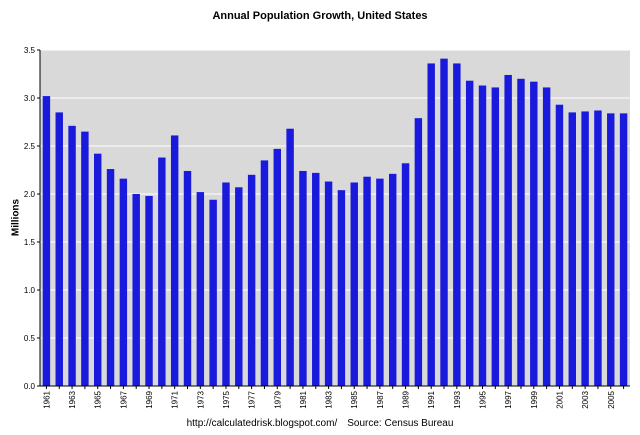 The height and width of the screenshot is (435, 640). What do you see at coordinates (30, 386) in the screenshot?
I see `y-tick-label: 0.0` at bounding box center [30, 386].